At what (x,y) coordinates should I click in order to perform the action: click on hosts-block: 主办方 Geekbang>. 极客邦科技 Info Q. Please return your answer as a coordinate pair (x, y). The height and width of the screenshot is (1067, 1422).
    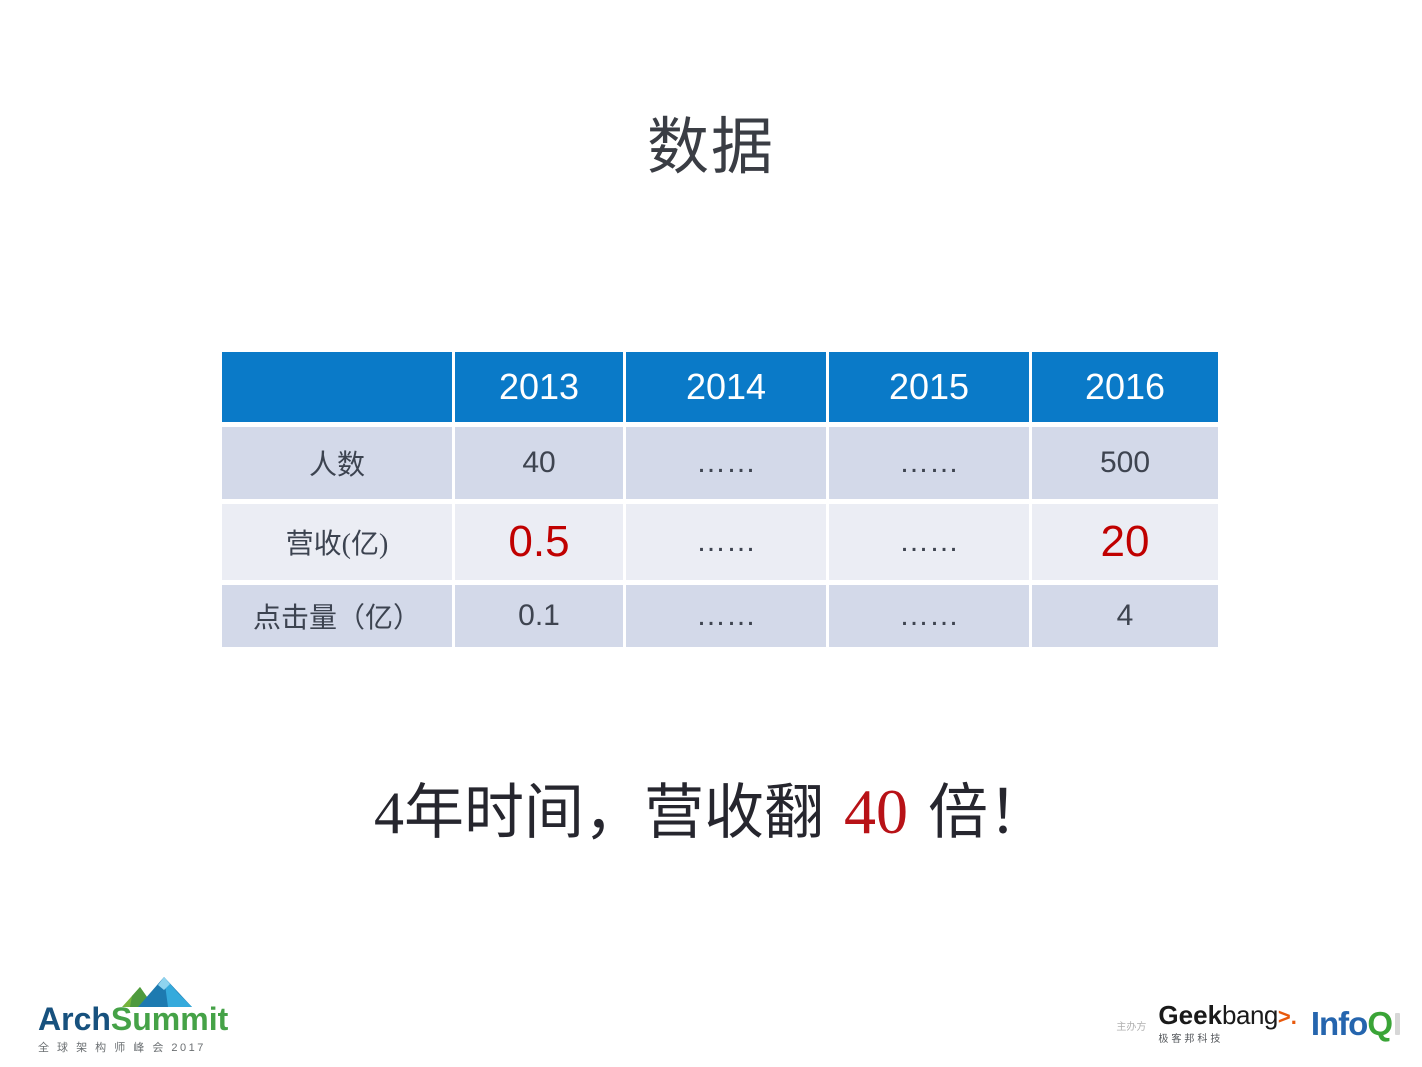
    Looking at the image, I should click on (1258, 1023).